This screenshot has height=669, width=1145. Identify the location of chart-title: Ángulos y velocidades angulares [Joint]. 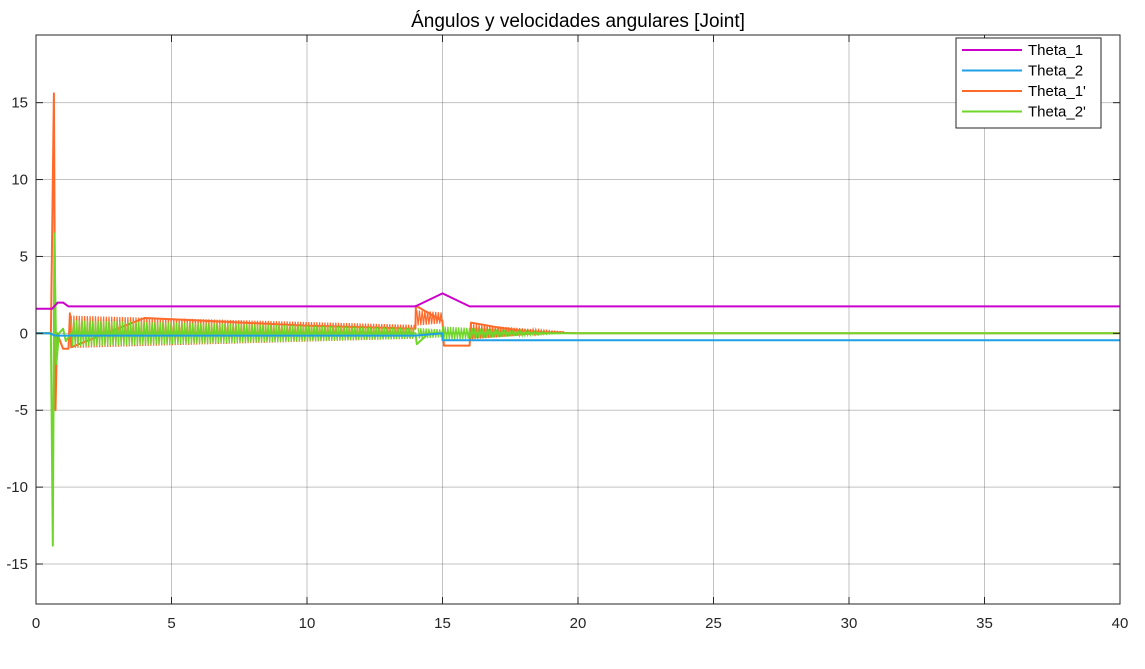
(578, 21).